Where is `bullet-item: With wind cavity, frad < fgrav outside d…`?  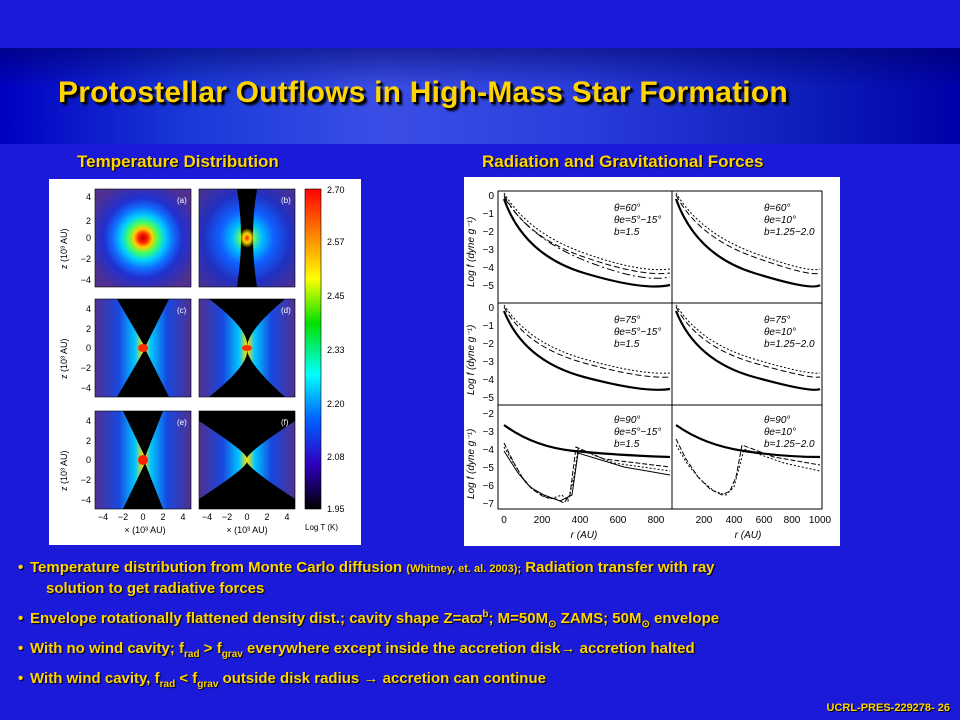
bullet-item: With wind cavity, frad < fgrav outside d… is located at coordinates (478, 679).